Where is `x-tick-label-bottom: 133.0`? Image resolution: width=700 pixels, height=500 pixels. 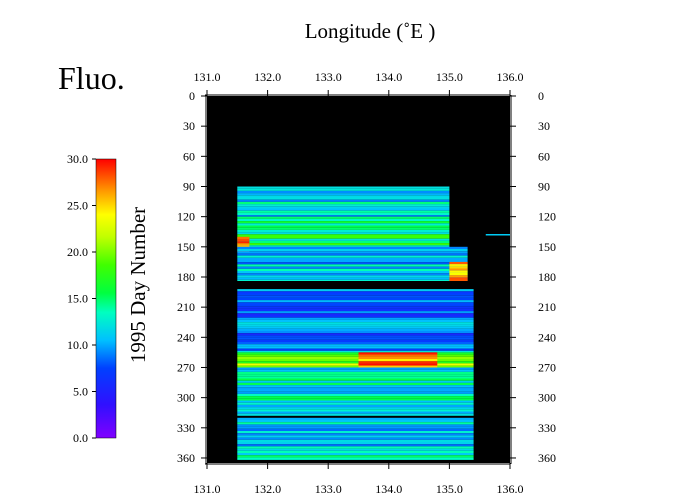
x-tick-label-bottom: 133.0 is located at coordinates (328, 489).